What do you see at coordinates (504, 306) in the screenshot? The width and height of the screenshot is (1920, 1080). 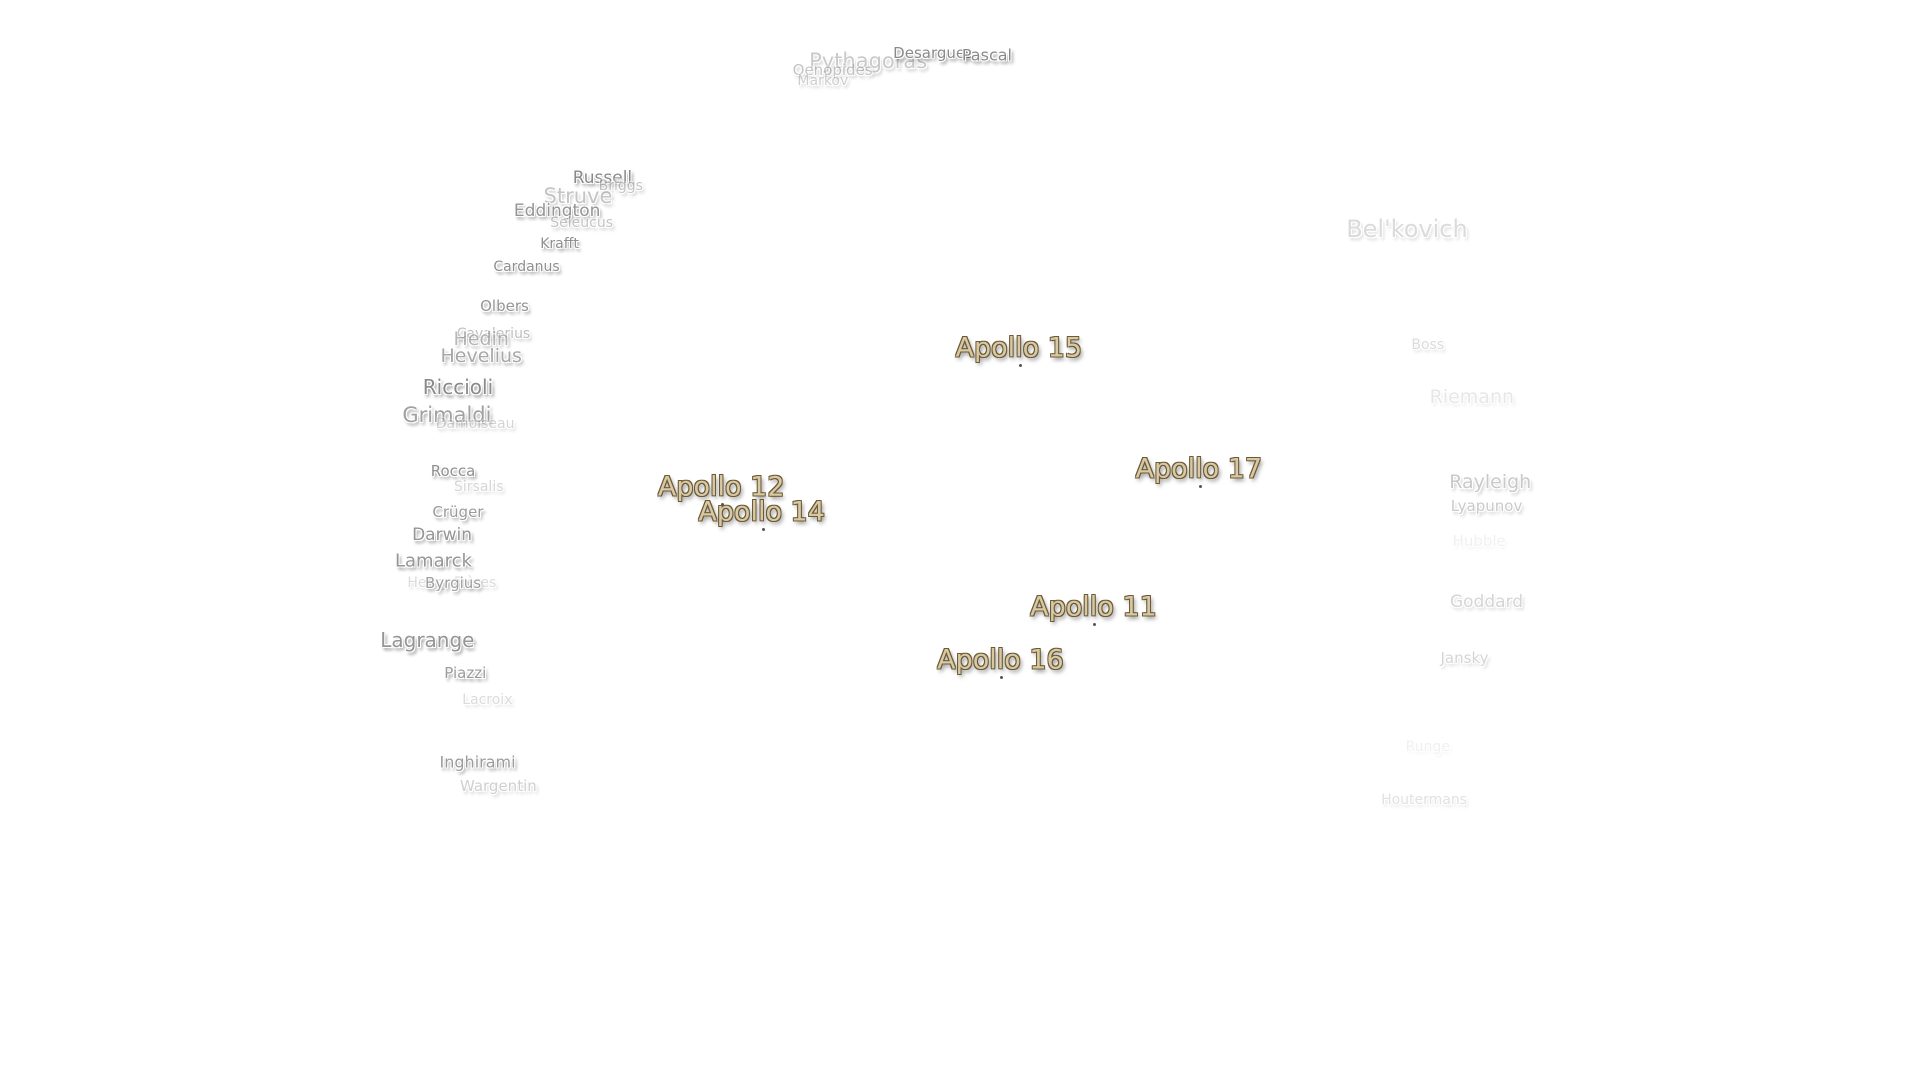 I see `crater-label: Olbers` at bounding box center [504, 306].